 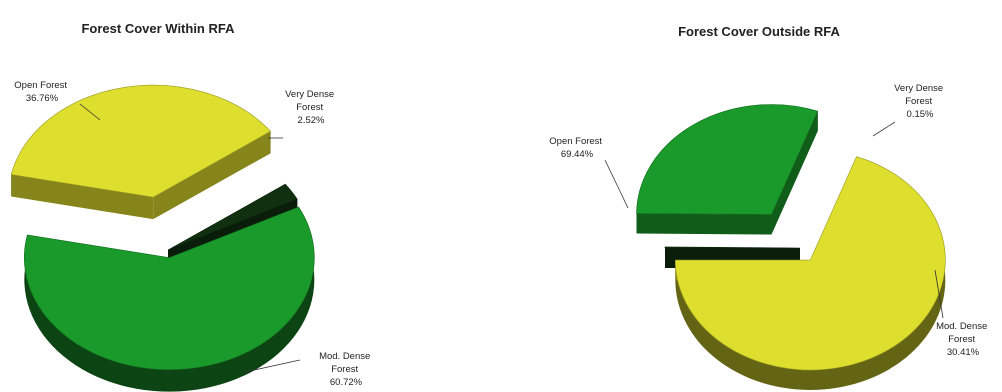 I want to click on chart-title: Forest Cover Within RFA, so click(x=158, y=28).